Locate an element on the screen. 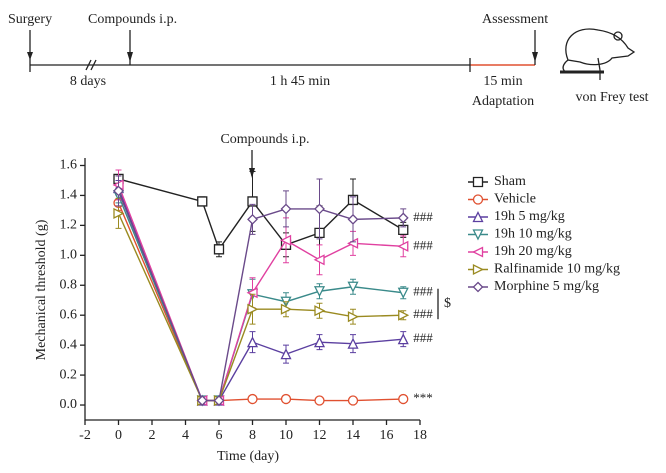 This screenshot has width=666, height=473. legend-label: Sham is located at coordinates (510, 181).